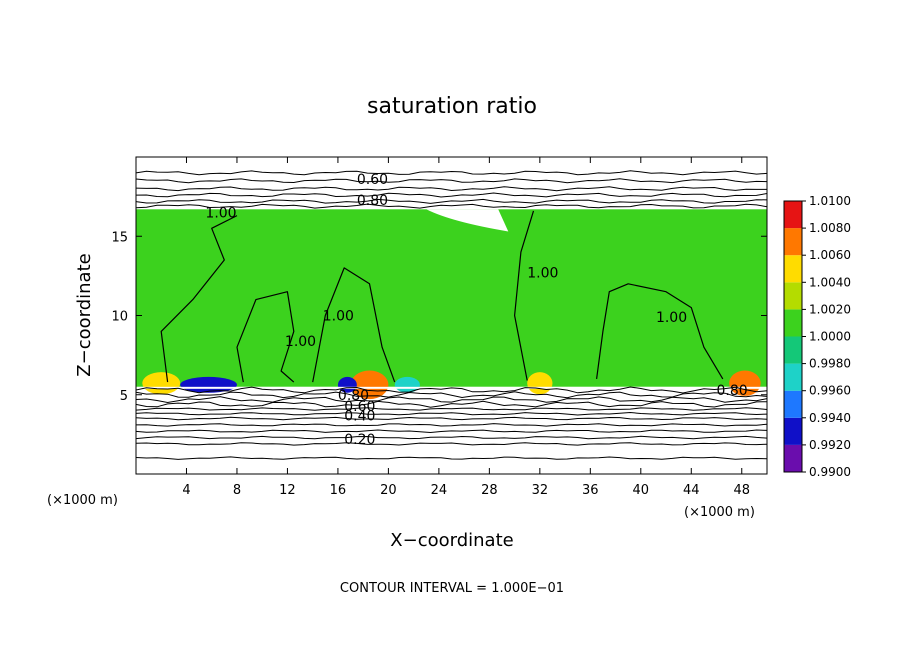 This screenshot has height=654, width=904. What do you see at coordinates (467, 220) in the screenshot?
I see `clear-air-patch` at bounding box center [467, 220].